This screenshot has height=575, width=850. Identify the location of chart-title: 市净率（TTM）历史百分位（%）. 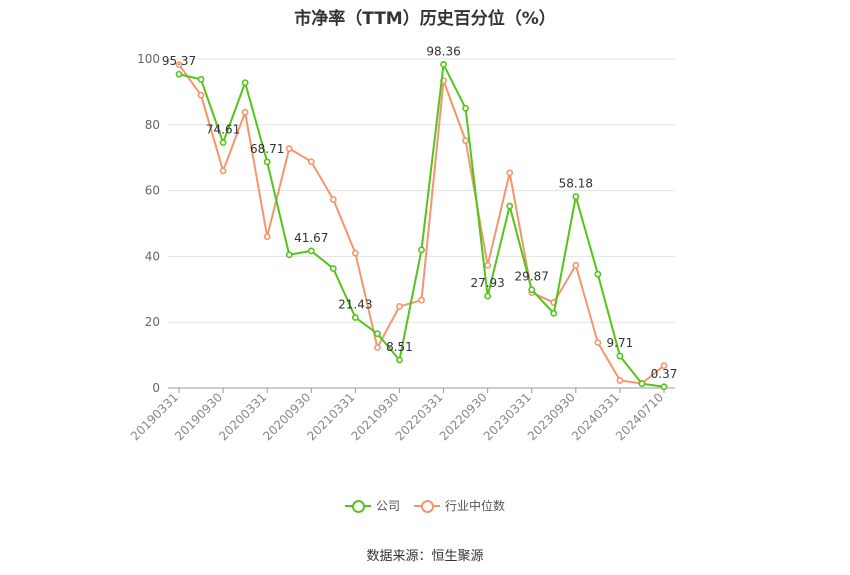
(425, 19).